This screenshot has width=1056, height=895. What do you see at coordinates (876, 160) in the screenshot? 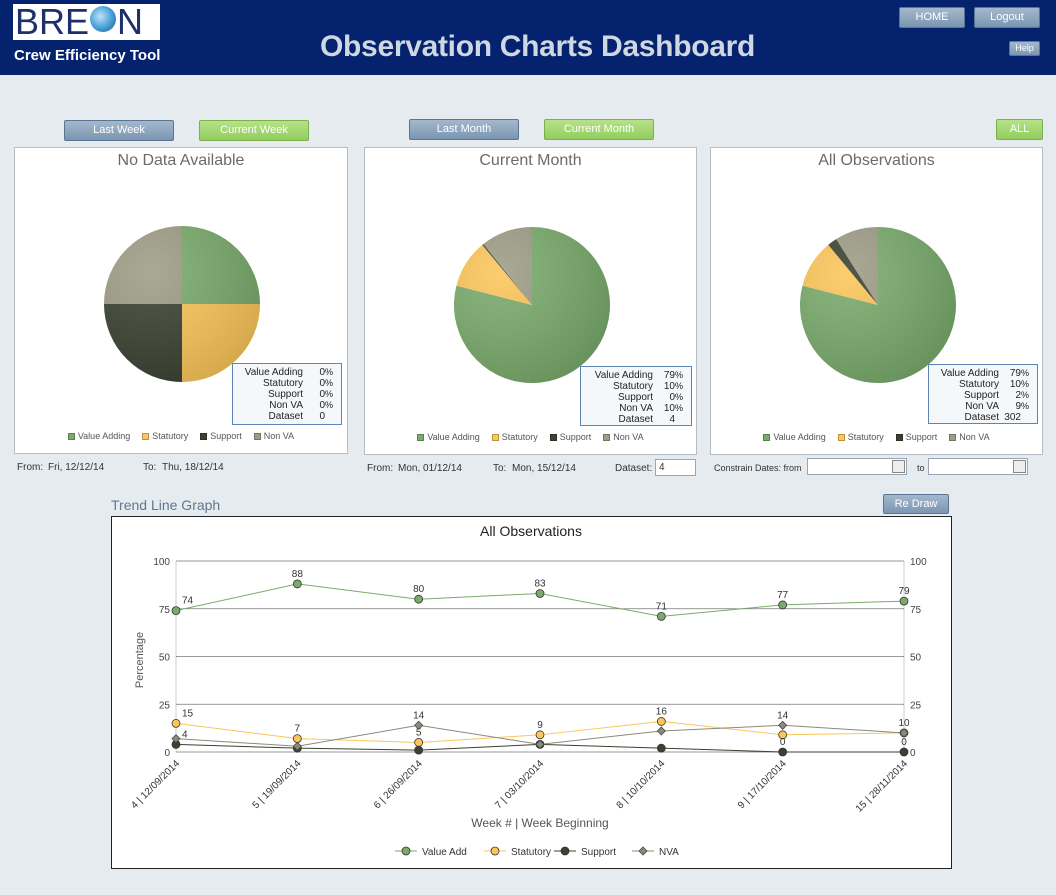
I see `panel-title: All Observations` at bounding box center [876, 160].